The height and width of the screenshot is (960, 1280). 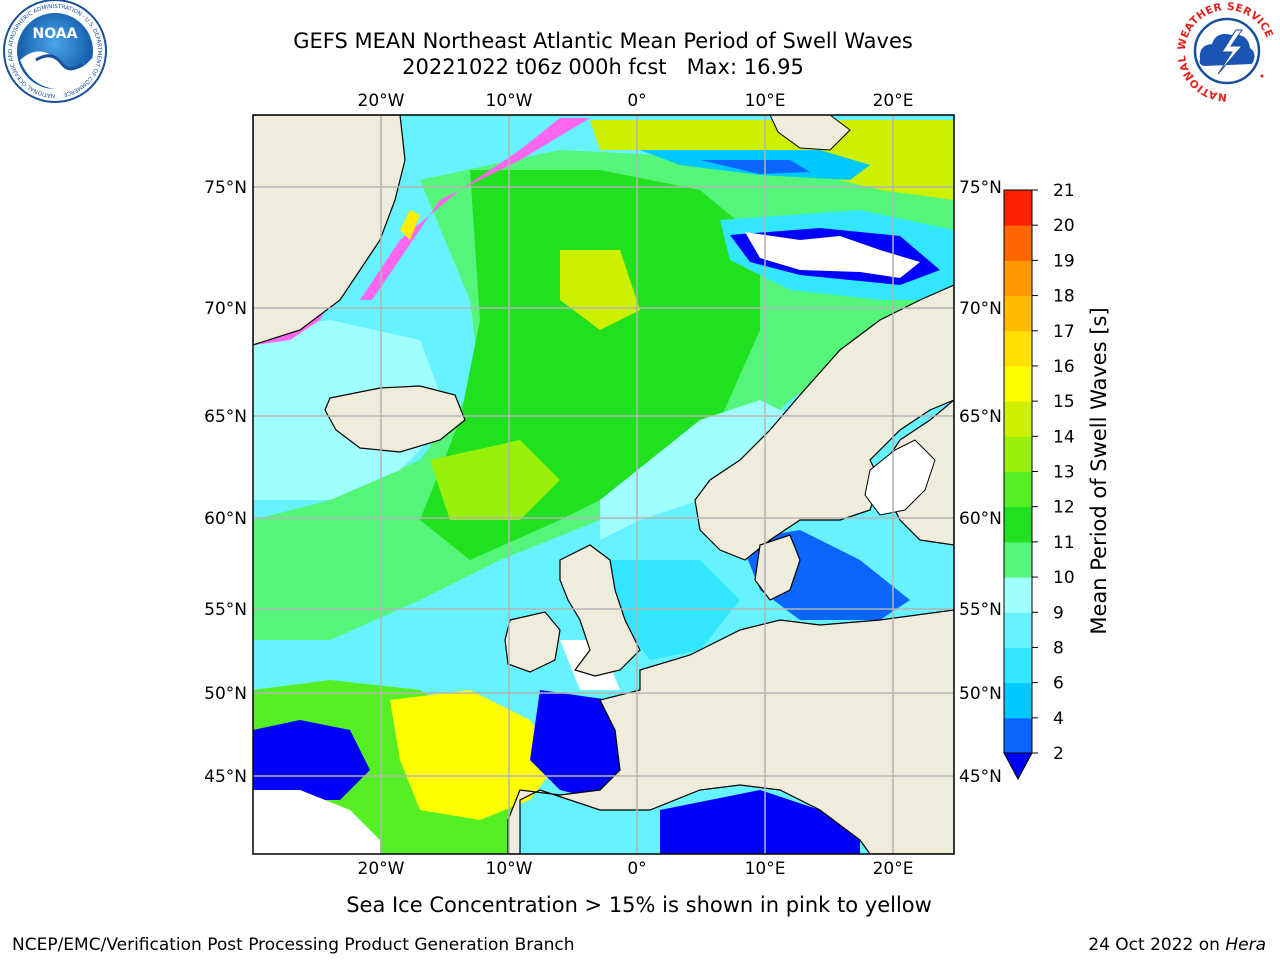 I want to click on colorbar-tick-label: 10, so click(x=1064, y=578).